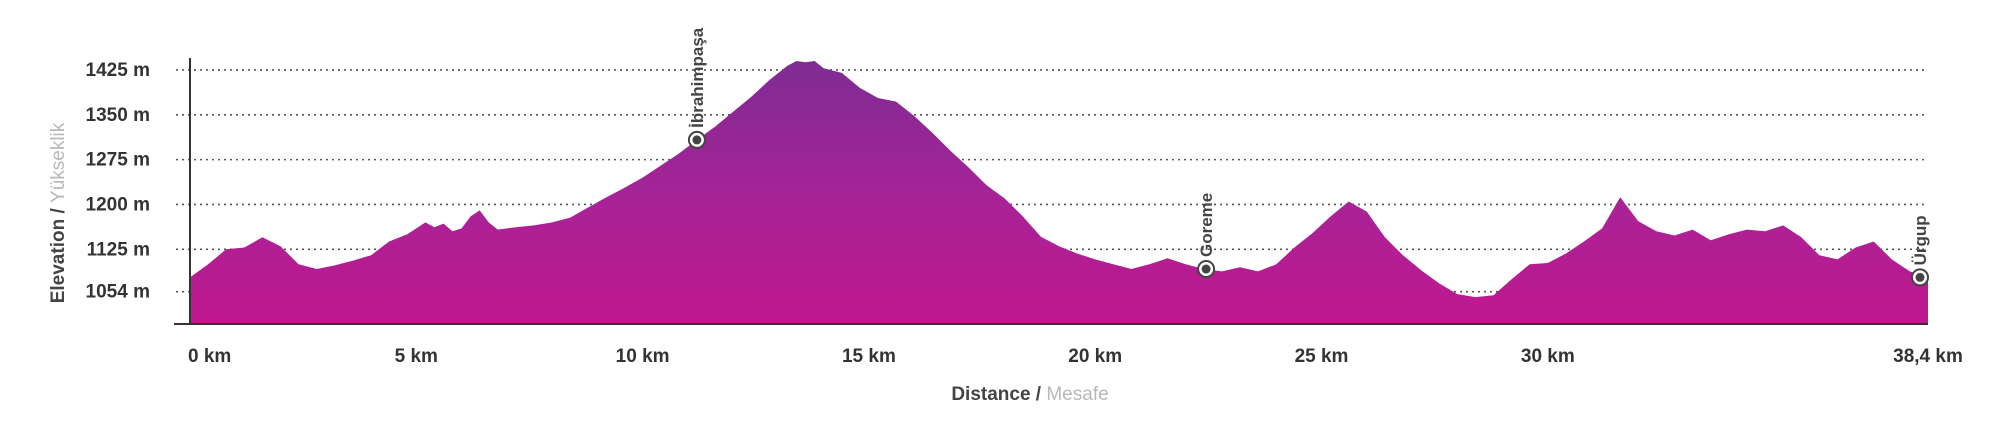 Image resolution: width=2000 pixels, height=426 pixels. I want to click on y-axis-label: Elevation / Yükseklik, so click(58, 212).